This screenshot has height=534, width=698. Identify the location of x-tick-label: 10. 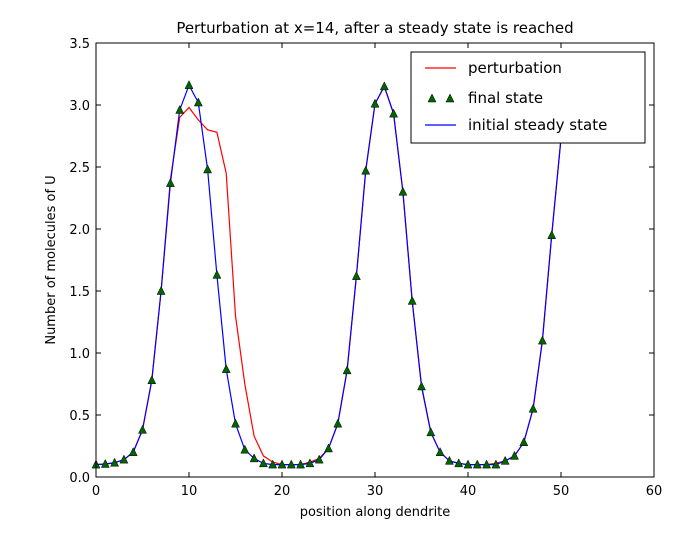
(189, 491).